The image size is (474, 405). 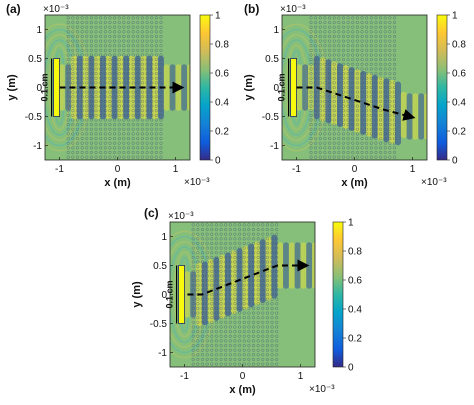 What do you see at coordinates (151, 213) in the screenshot?
I see `panel-label: (c)` at bounding box center [151, 213].